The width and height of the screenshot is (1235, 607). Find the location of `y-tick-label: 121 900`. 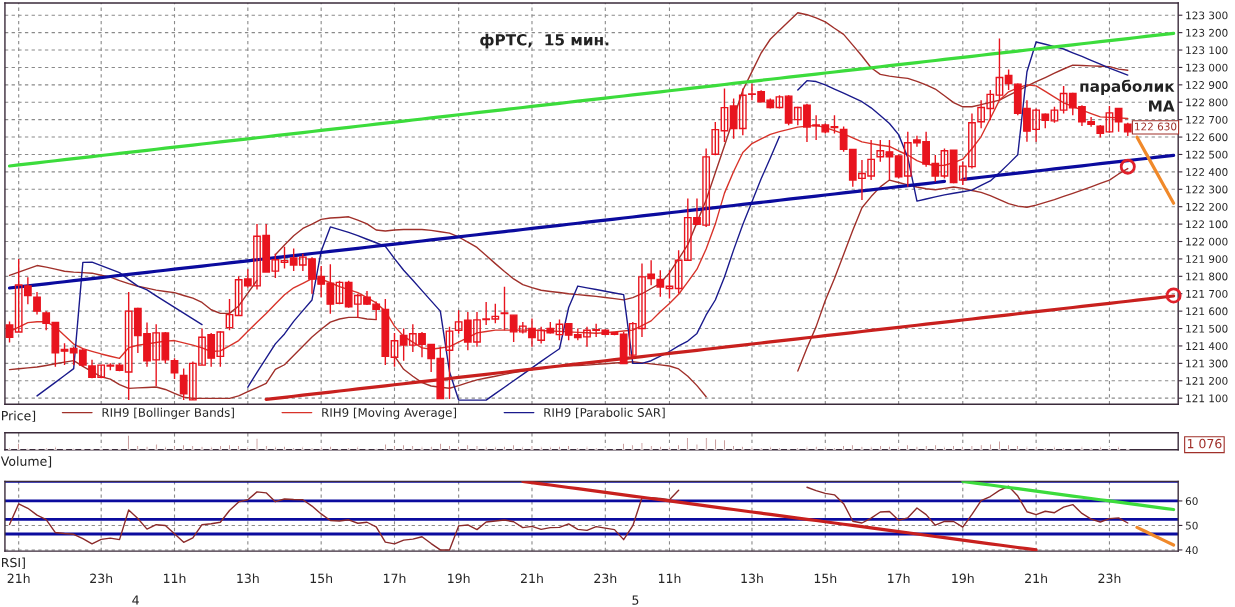

y-tick-label: 121 900 is located at coordinates (1207, 259).